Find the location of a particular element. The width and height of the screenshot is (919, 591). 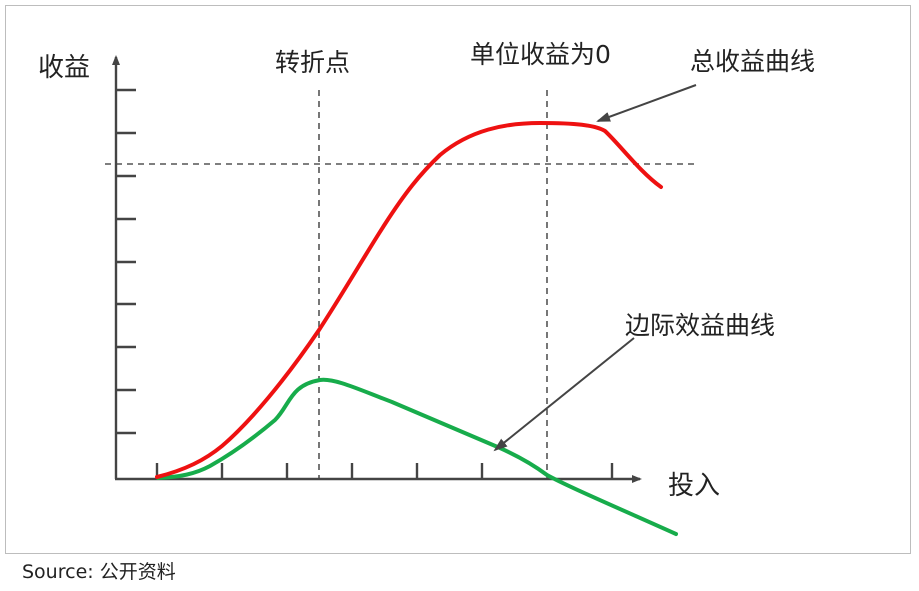

total-revenue-curve-label: 总收益曲线 is located at coordinates (753, 61).